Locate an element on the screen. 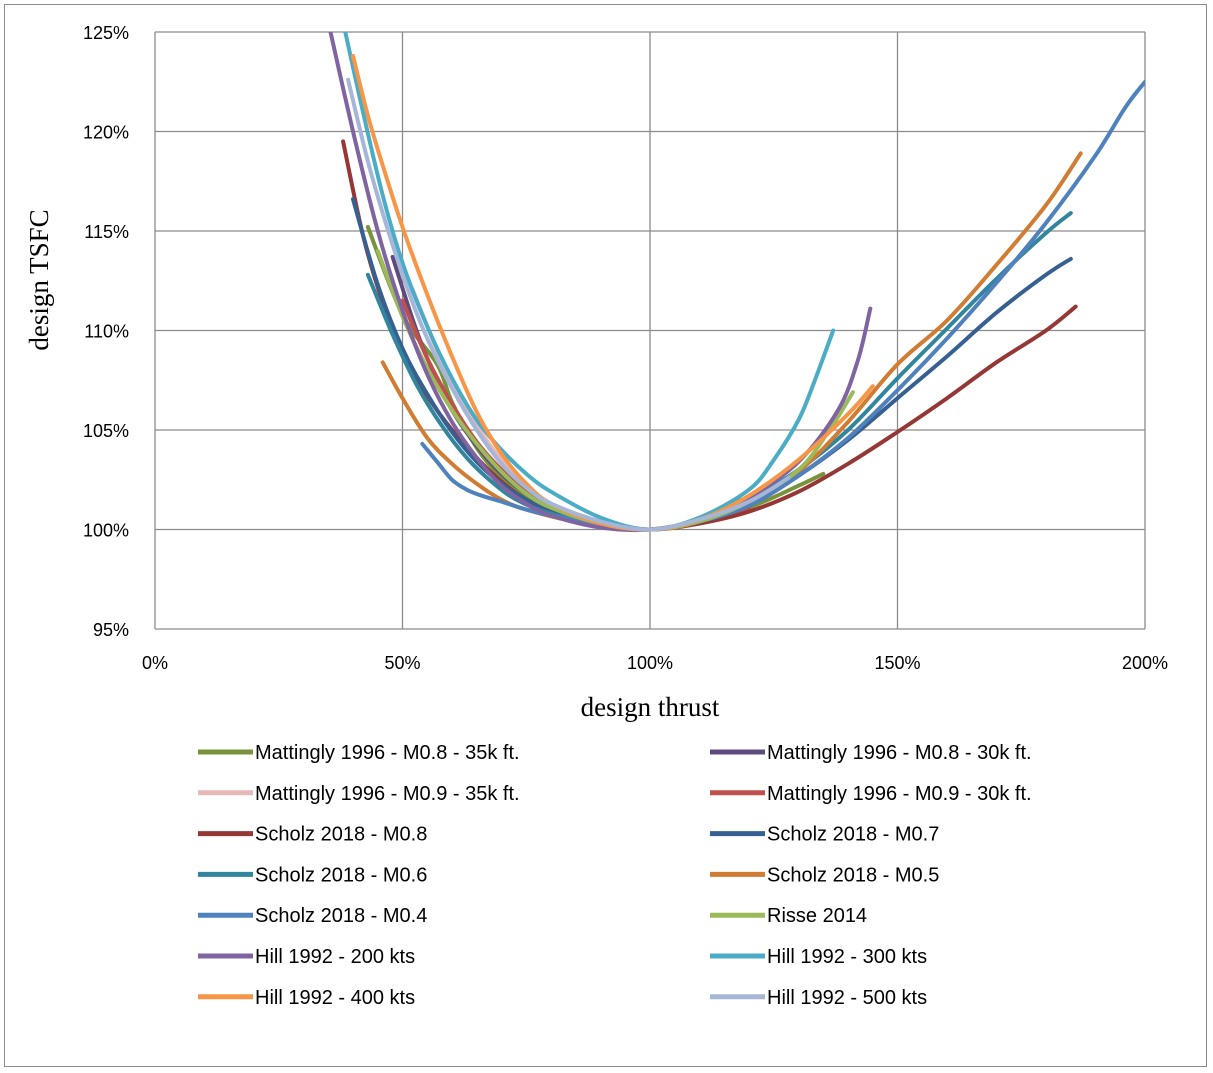  legend-label: Mattingly 1996 - M0.9 - 35k ft. is located at coordinates (387, 794).